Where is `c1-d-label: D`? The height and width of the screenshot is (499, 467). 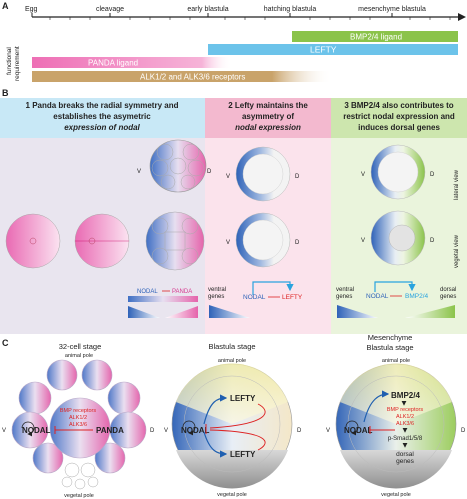 c1-d-label: D is located at coordinates (152, 431).